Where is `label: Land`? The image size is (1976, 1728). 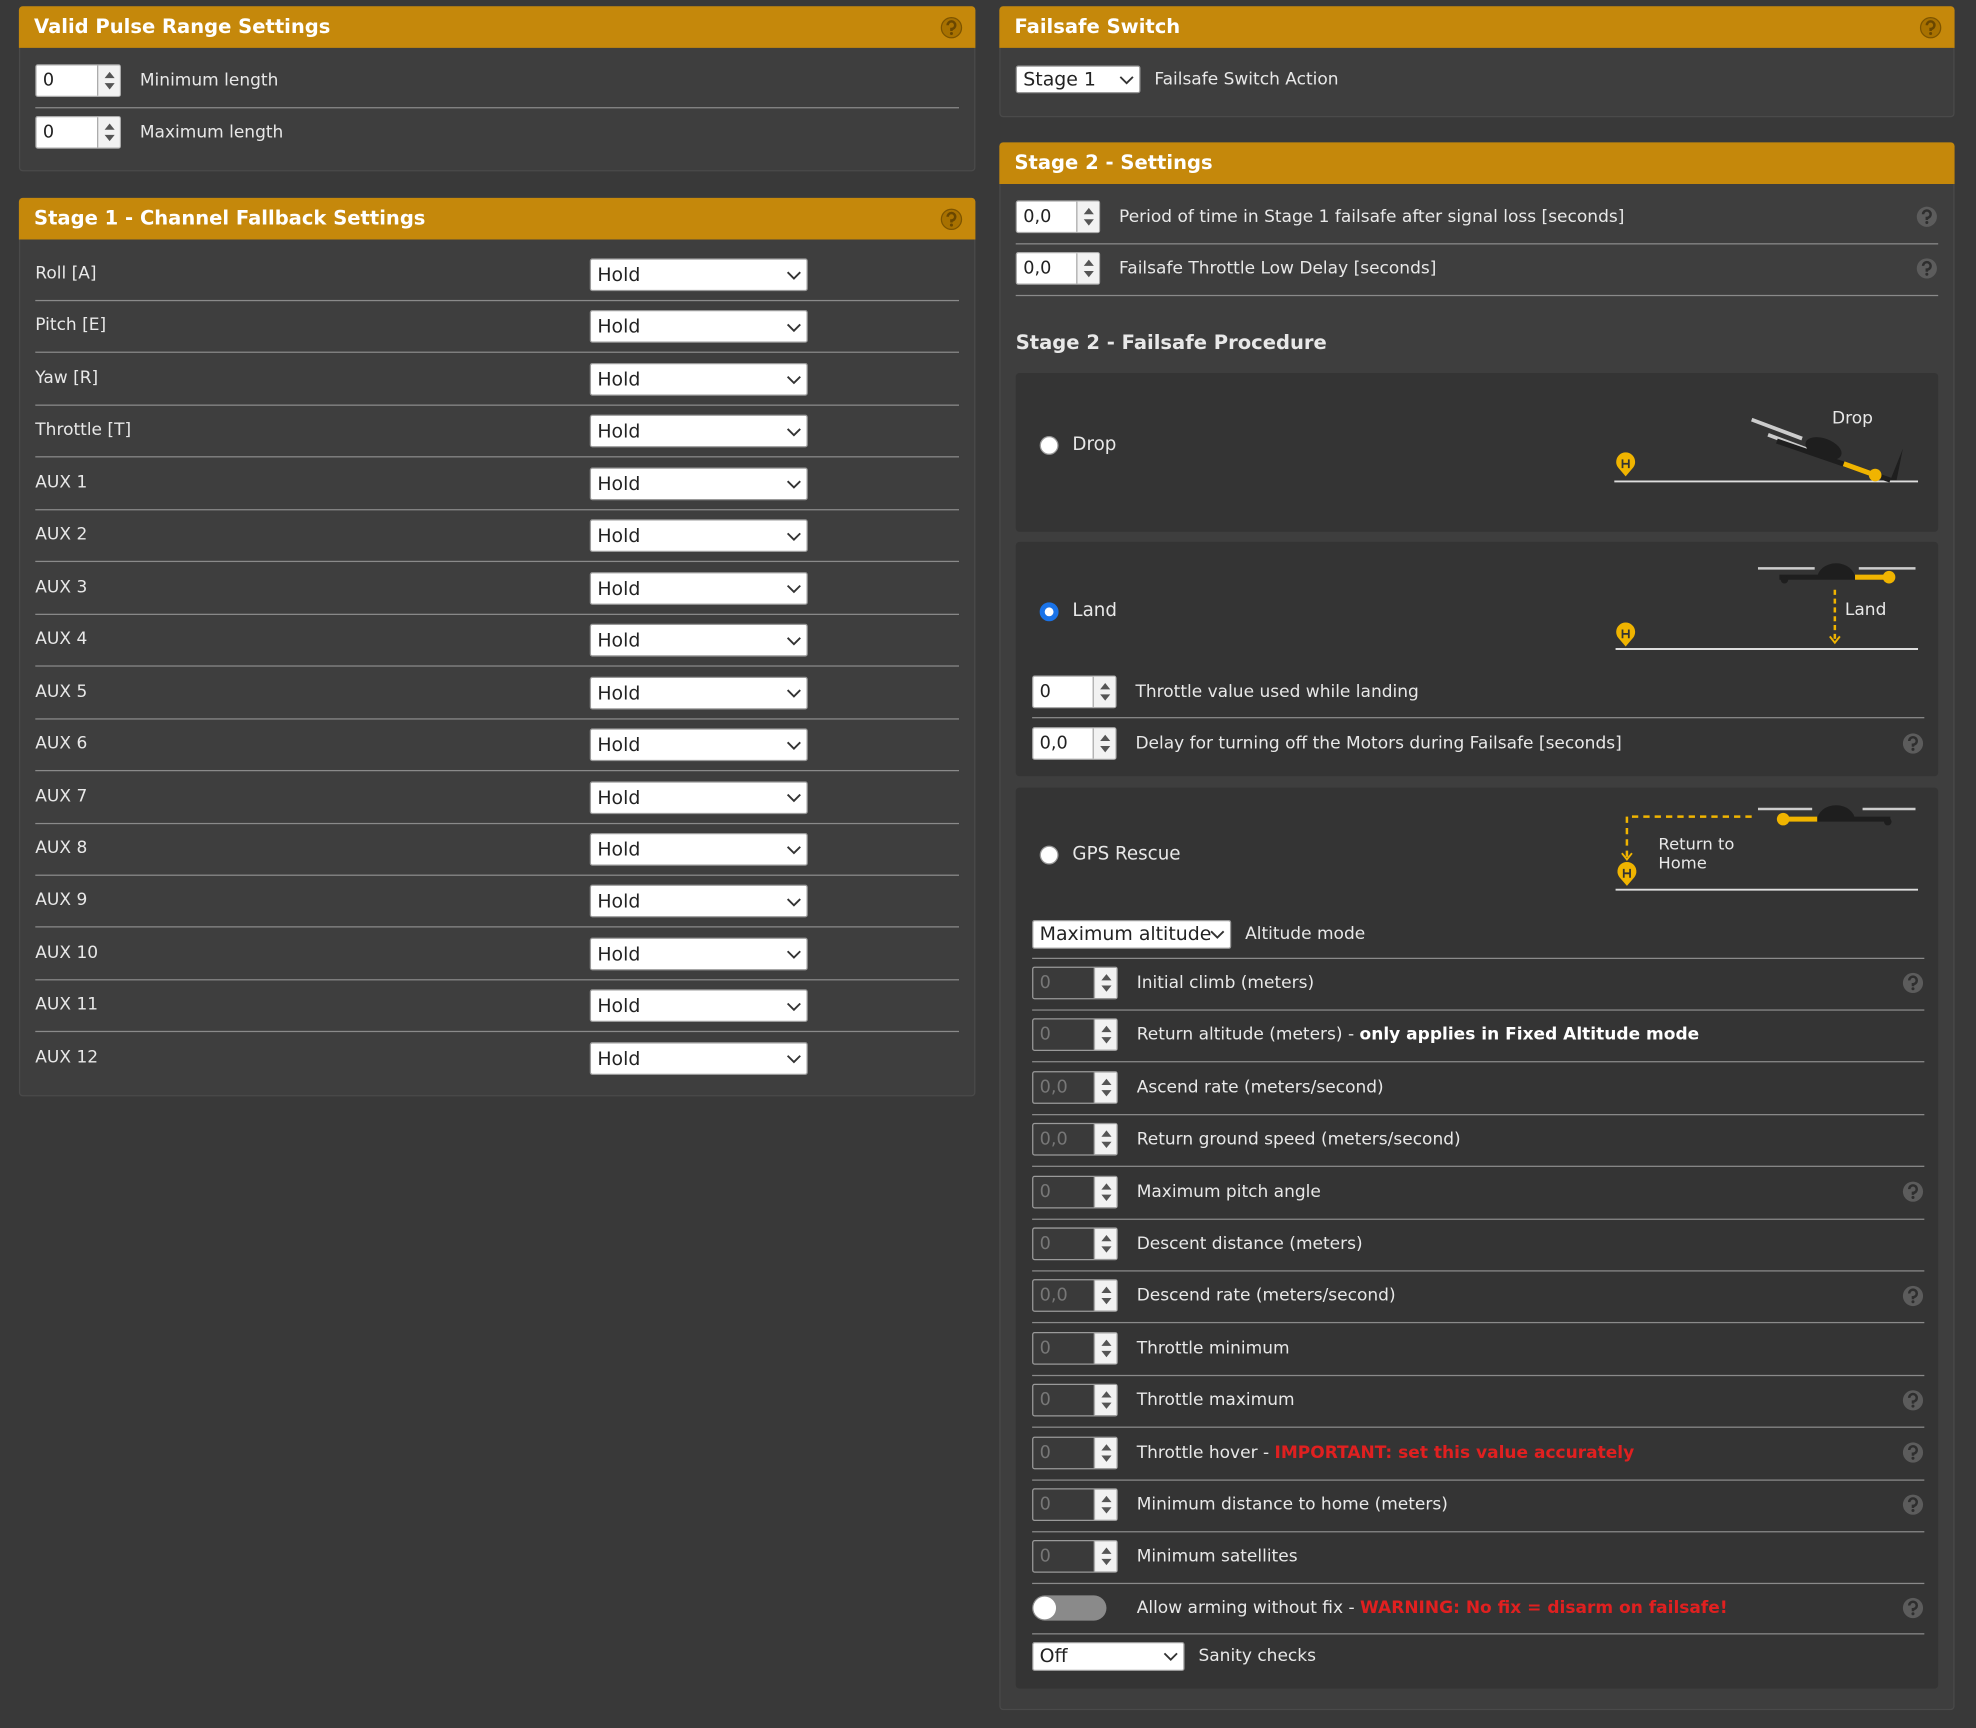
label: Land is located at coordinates (1094, 611).